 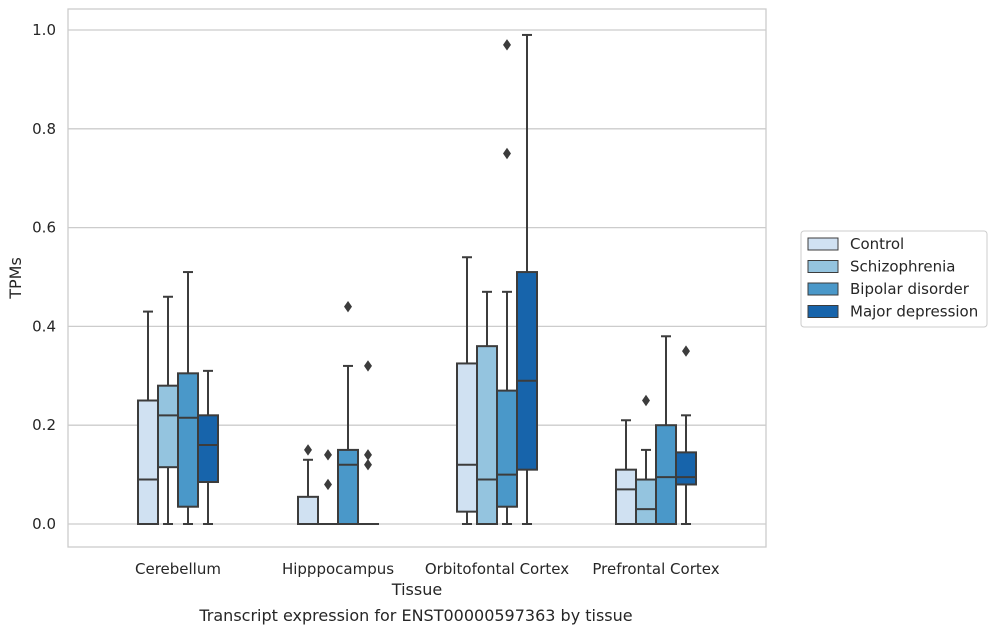 What do you see at coordinates (44, 425) in the screenshot?
I see `y-tick-label: 0.2` at bounding box center [44, 425].